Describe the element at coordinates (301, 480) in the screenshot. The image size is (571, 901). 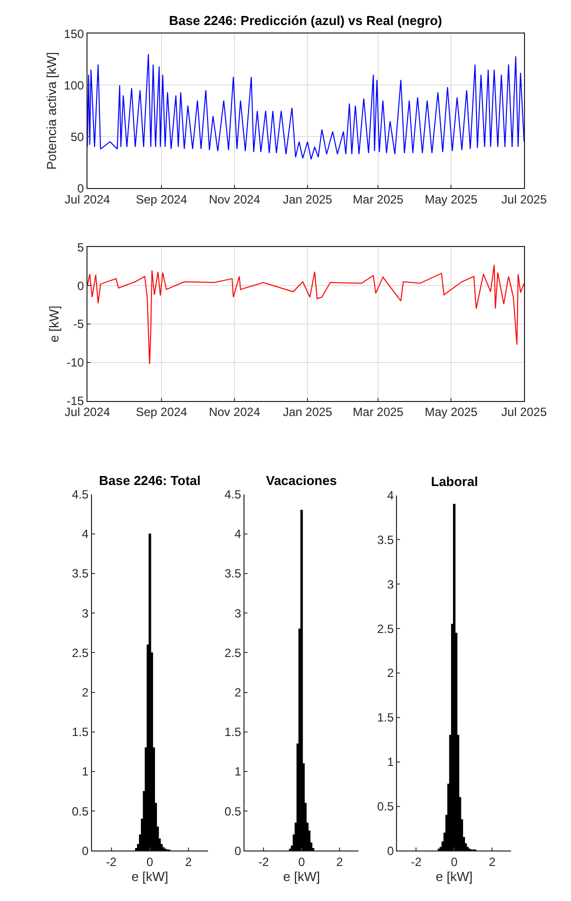
I see `chart-title: Vacaciones` at that location.